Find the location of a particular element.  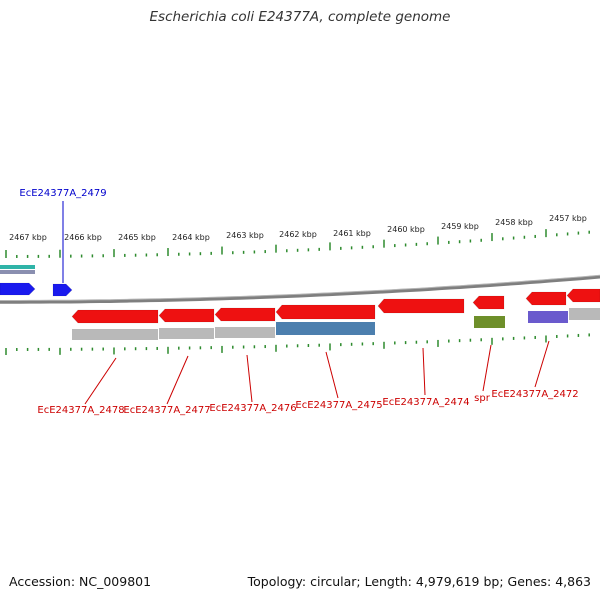

kbp-label: 2460 kbp is located at coordinates (406, 229).